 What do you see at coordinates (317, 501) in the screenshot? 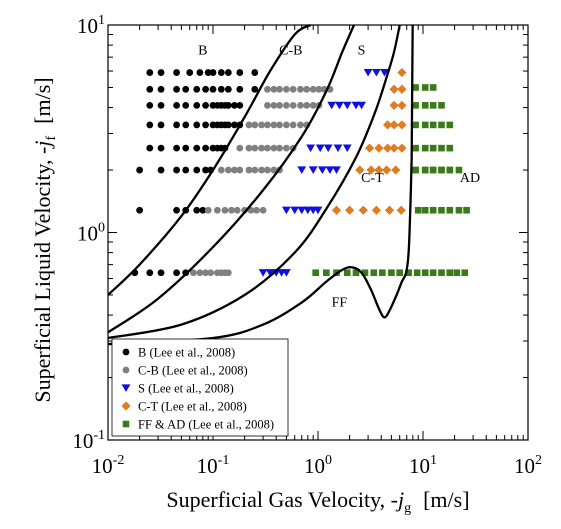
I see `x-axis-label: Superficial Gas Velocity, -jg [m/s]` at bounding box center [317, 501].